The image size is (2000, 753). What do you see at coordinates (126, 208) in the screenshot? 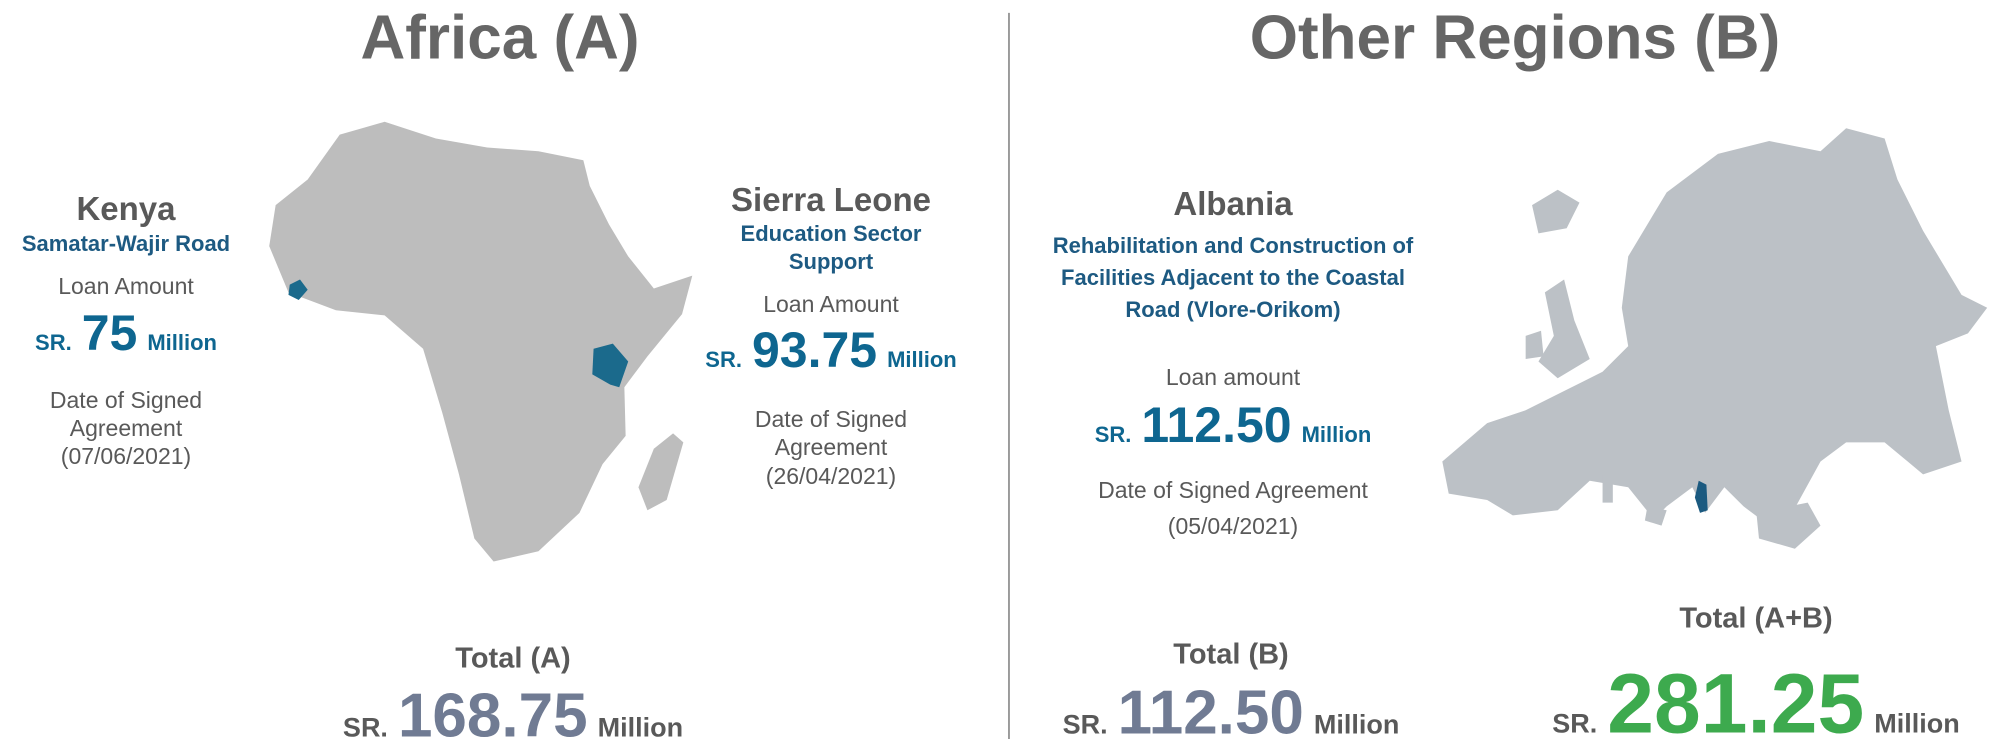
I see `country: Kenya` at bounding box center [126, 208].